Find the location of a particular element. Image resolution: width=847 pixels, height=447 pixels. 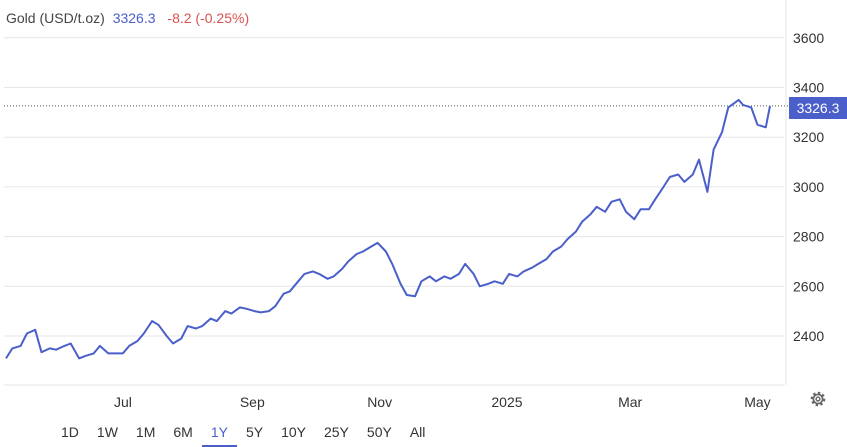

range-button-1m: 1M is located at coordinates (145, 432).